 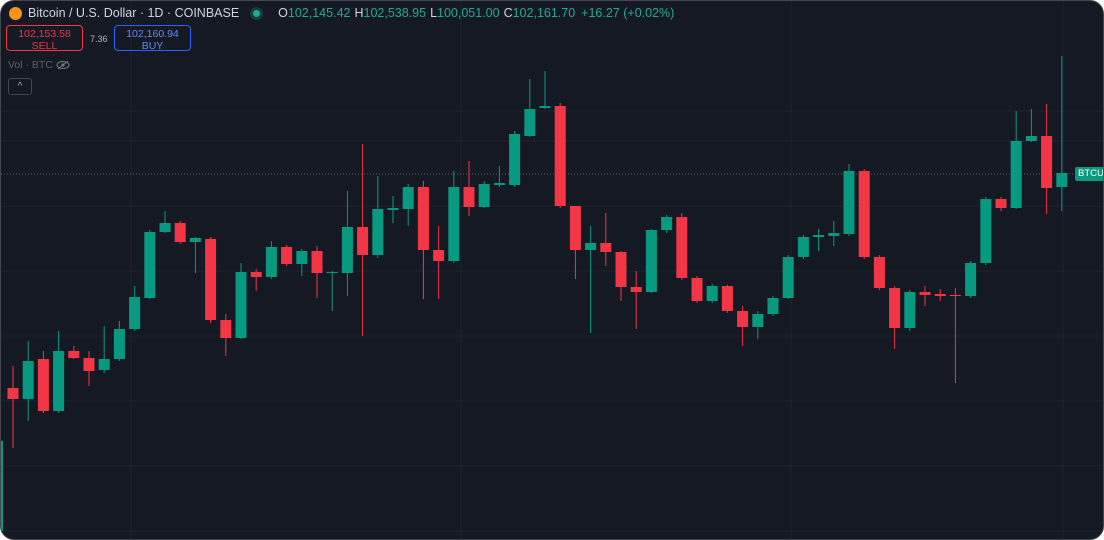 What do you see at coordinates (508, 13) in the screenshot?
I see `ohlc-key: C` at bounding box center [508, 13].